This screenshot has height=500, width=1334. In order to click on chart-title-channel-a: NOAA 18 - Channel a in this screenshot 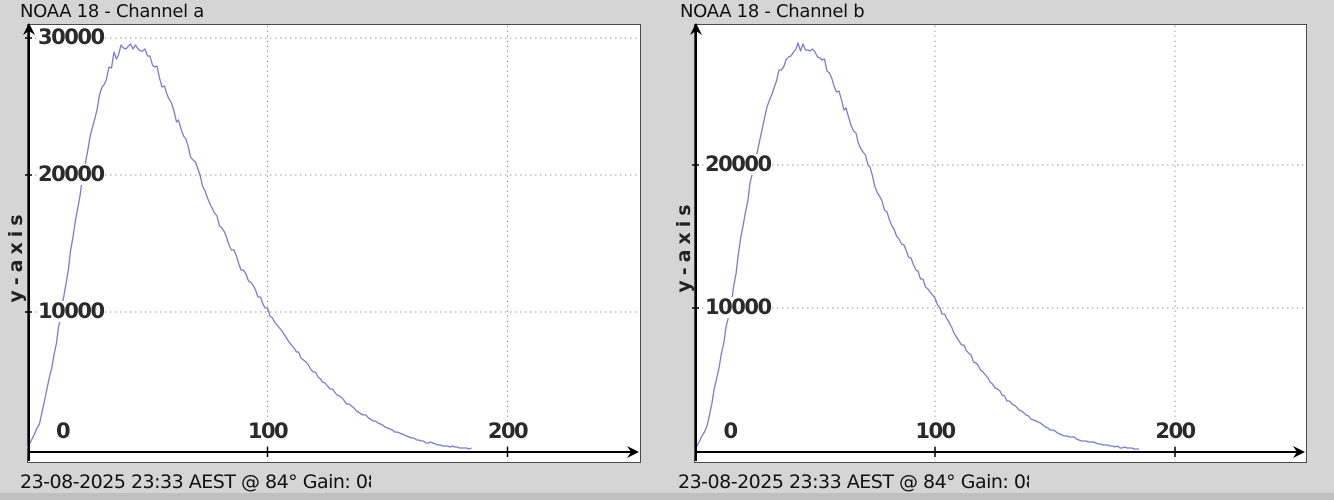, I will do `click(112, 11)`.